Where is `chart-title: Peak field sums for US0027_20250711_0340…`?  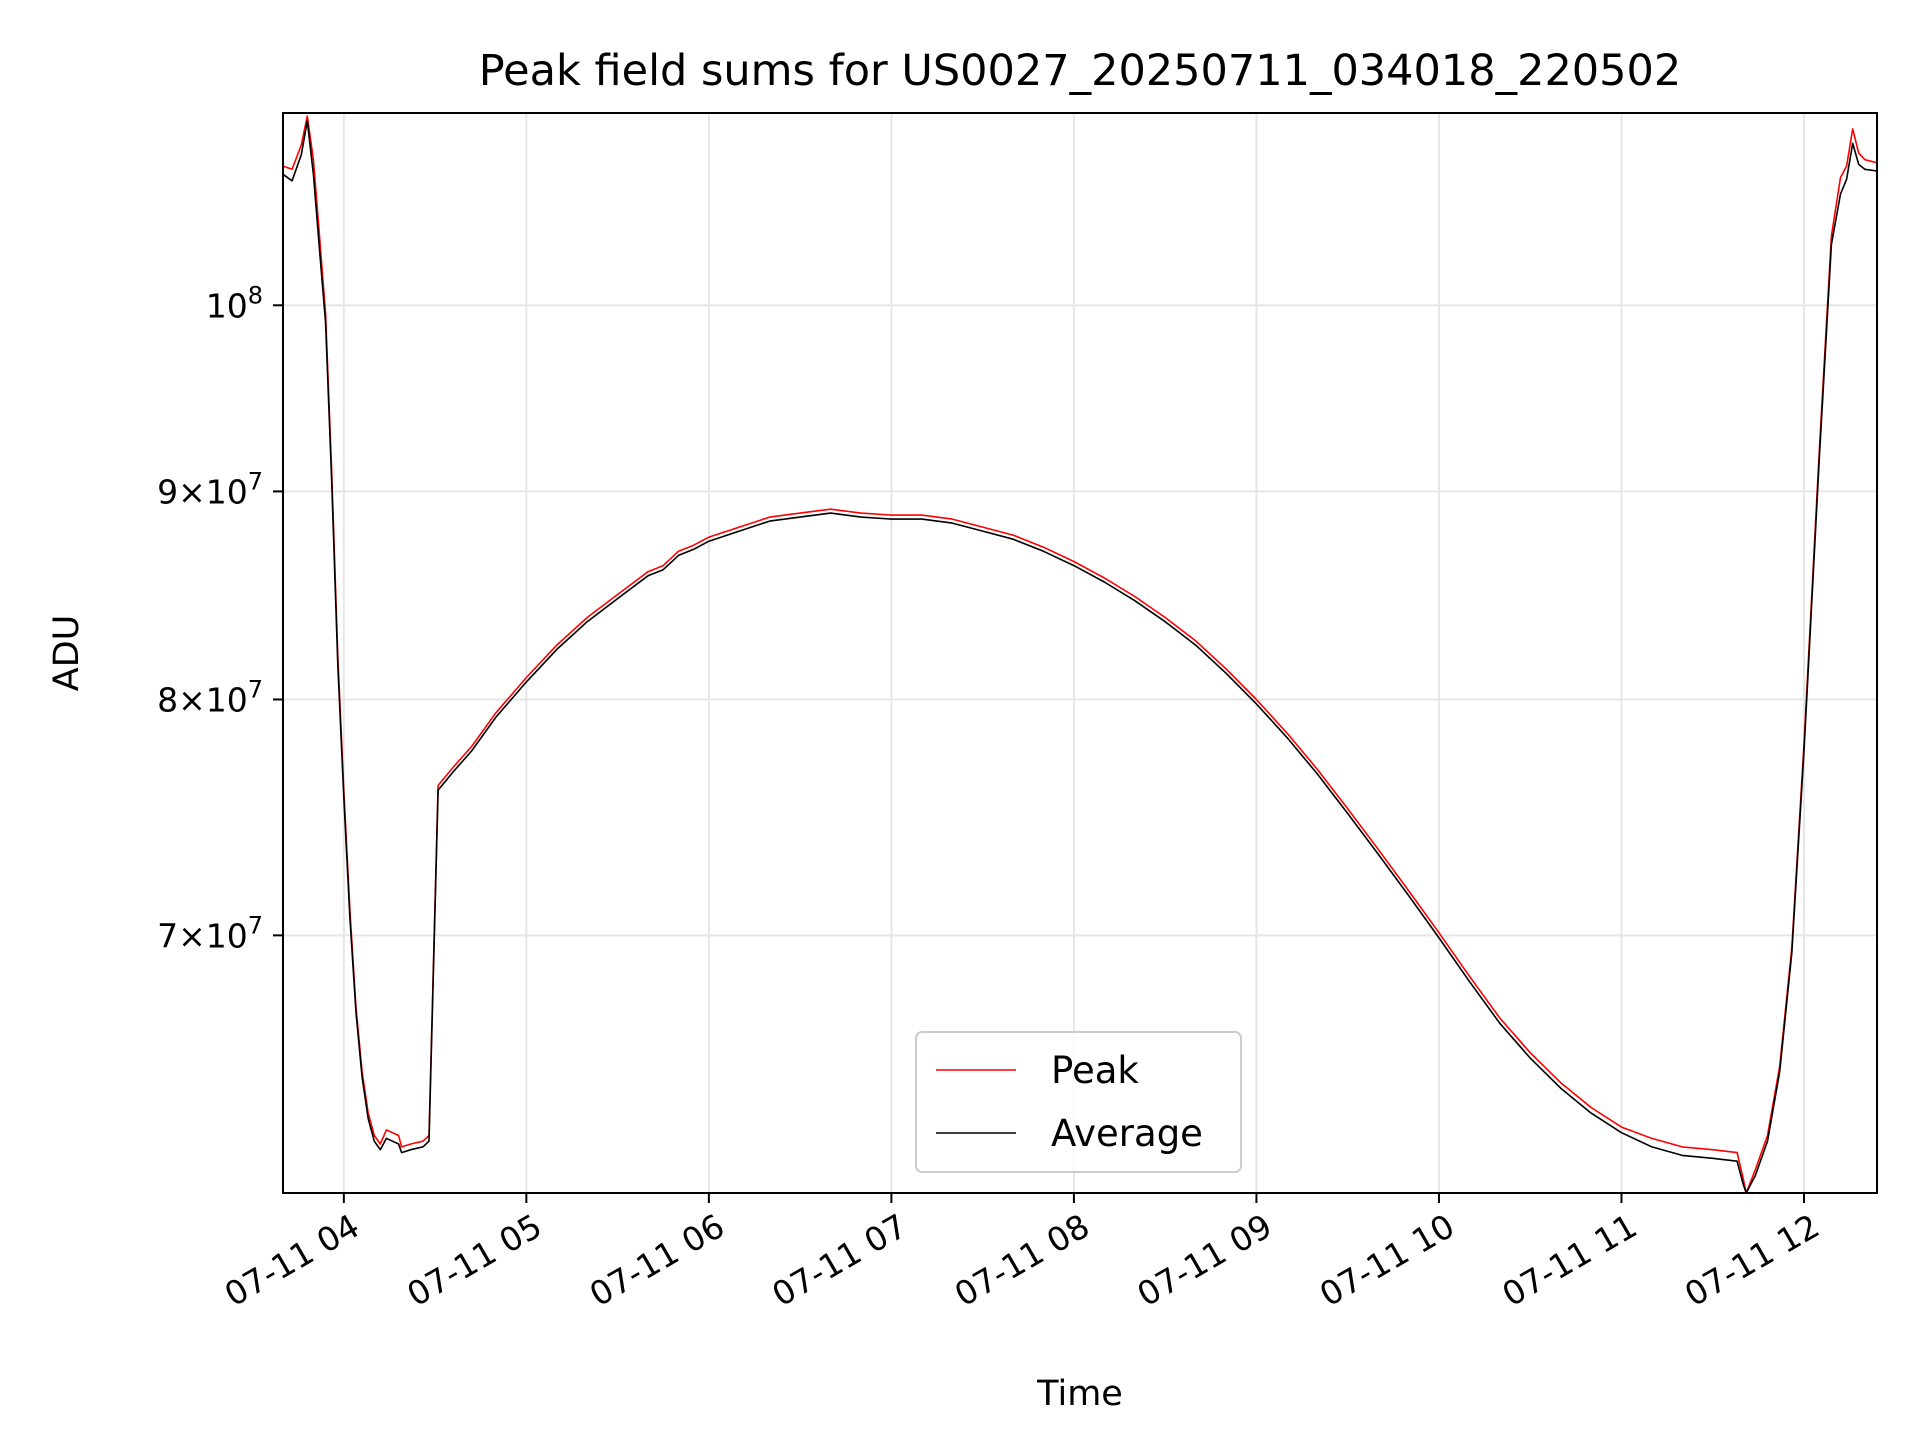 chart-title: Peak field sums for US0027_20250711_0340… is located at coordinates (1080, 71).